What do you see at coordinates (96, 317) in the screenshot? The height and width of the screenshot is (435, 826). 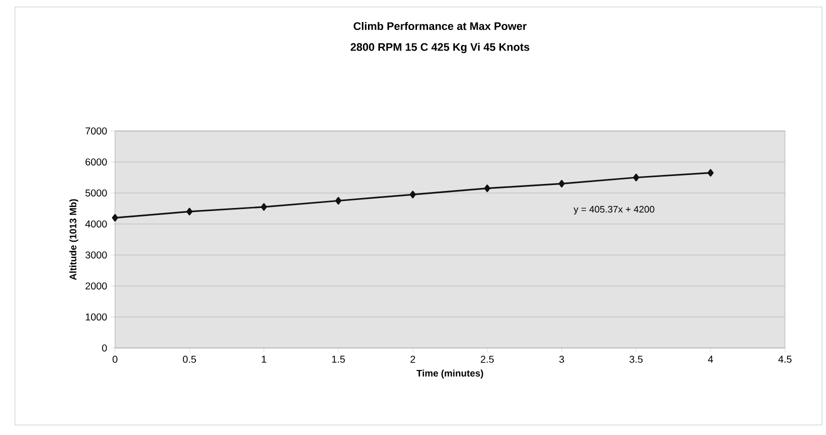 I see `y-tick-label: 1000` at bounding box center [96, 317].